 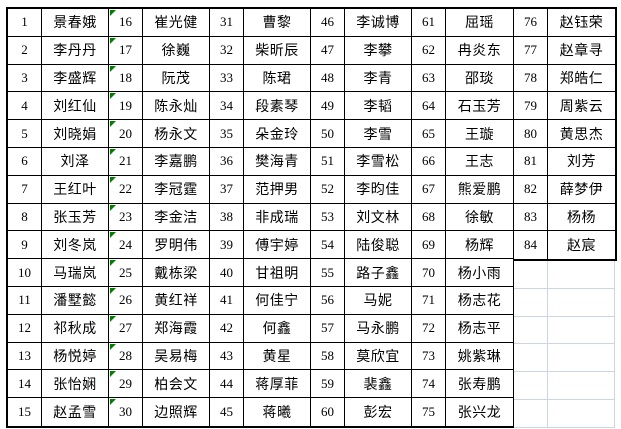 What do you see at coordinates (176, 384) in the screenshot?
I see `name-cell: 柏会文` at bounding box center [176, 384].